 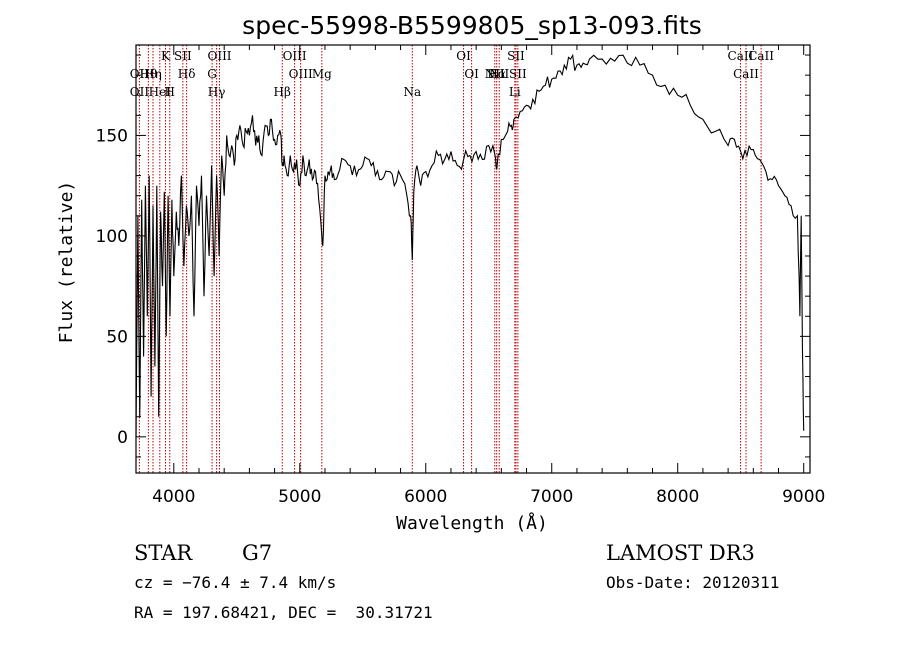 What do you see at coordinates (173, 497) in the screenshot?
I see `x-tick-label: 4000` at bounding box center [173, 497].